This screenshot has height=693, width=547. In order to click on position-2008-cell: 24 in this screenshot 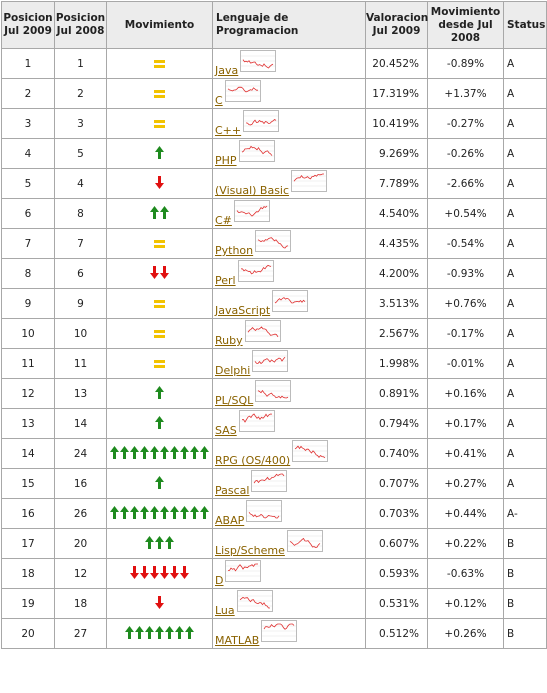, I will do `click(80, 453)`.